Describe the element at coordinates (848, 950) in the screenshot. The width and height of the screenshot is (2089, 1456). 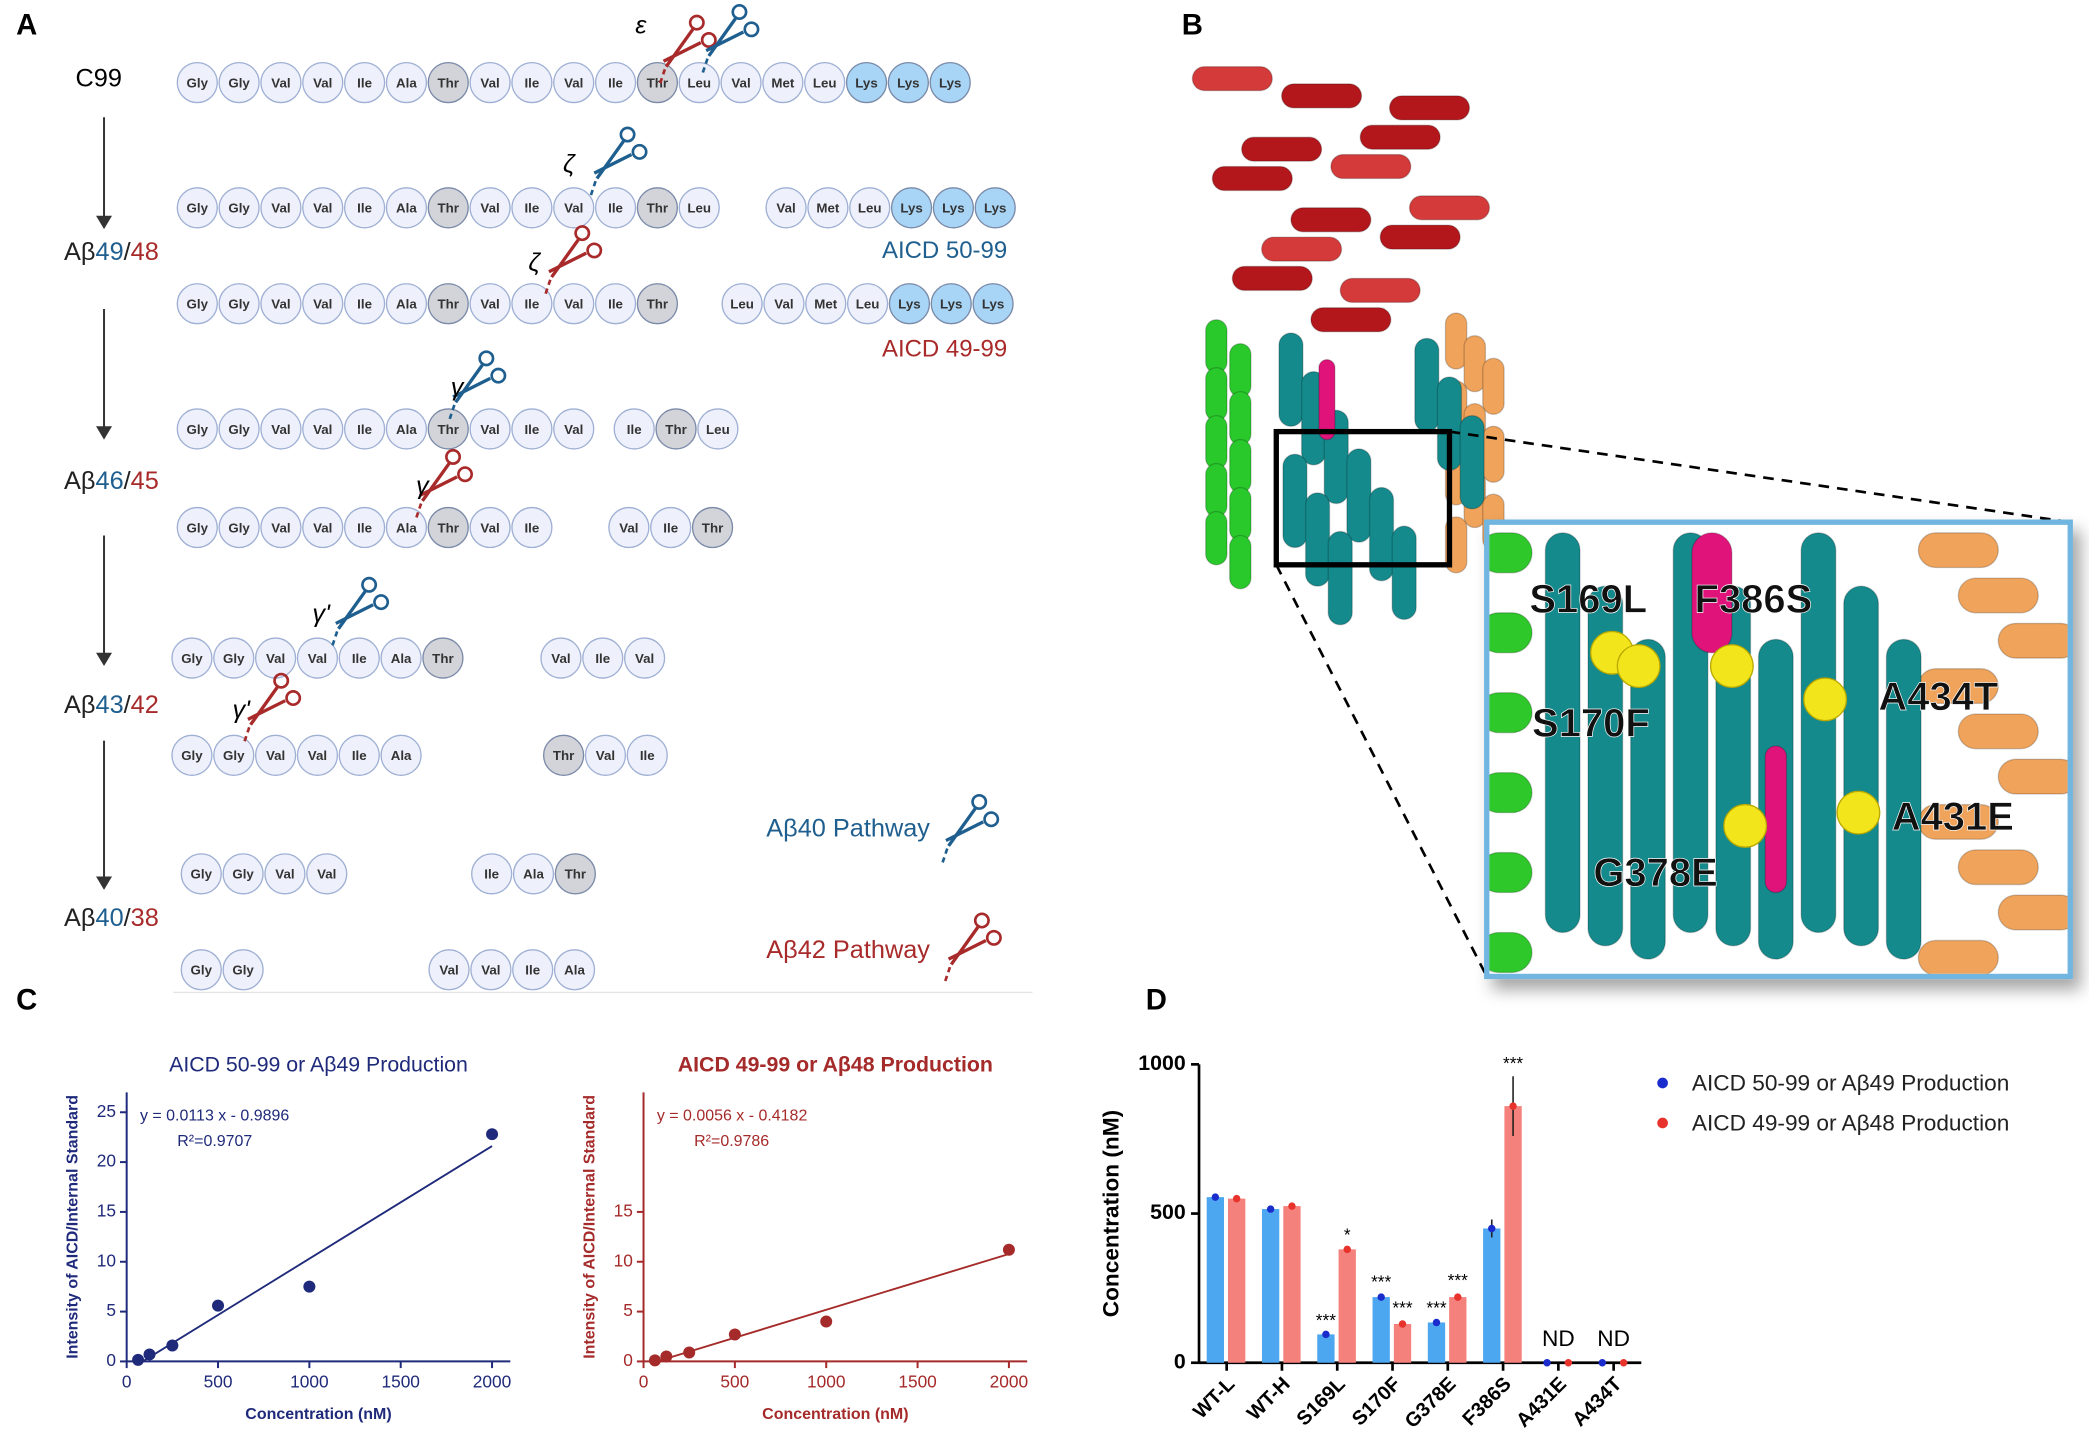
I see `pathway-label: Aβ42 Pathway` at that location.